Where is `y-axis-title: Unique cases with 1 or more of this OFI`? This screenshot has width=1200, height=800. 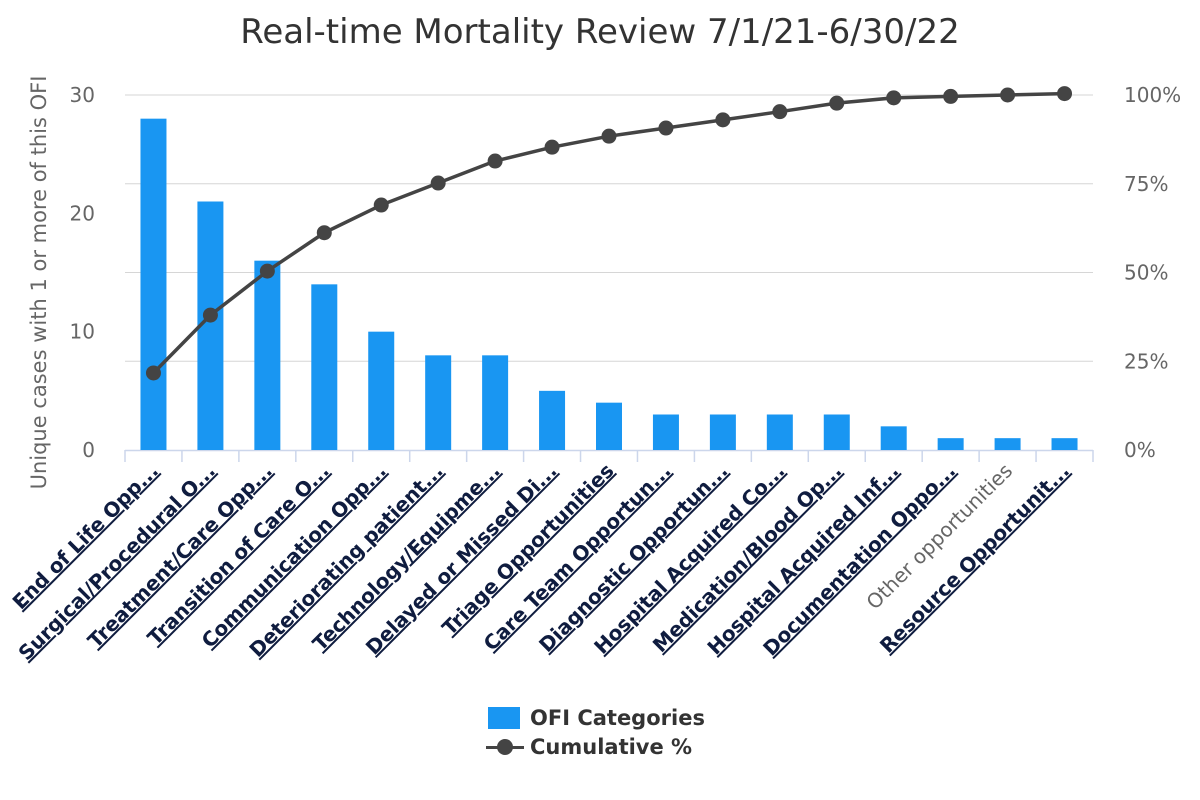
y-axis-title: Unique cases with 1 or more of this OFI is located at coordinates (39, 283).